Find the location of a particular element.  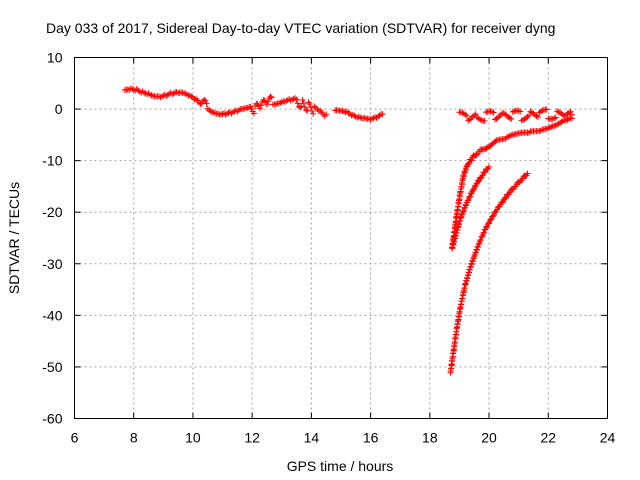

x-tick-label: 24 is located at coordinates (608, 438).